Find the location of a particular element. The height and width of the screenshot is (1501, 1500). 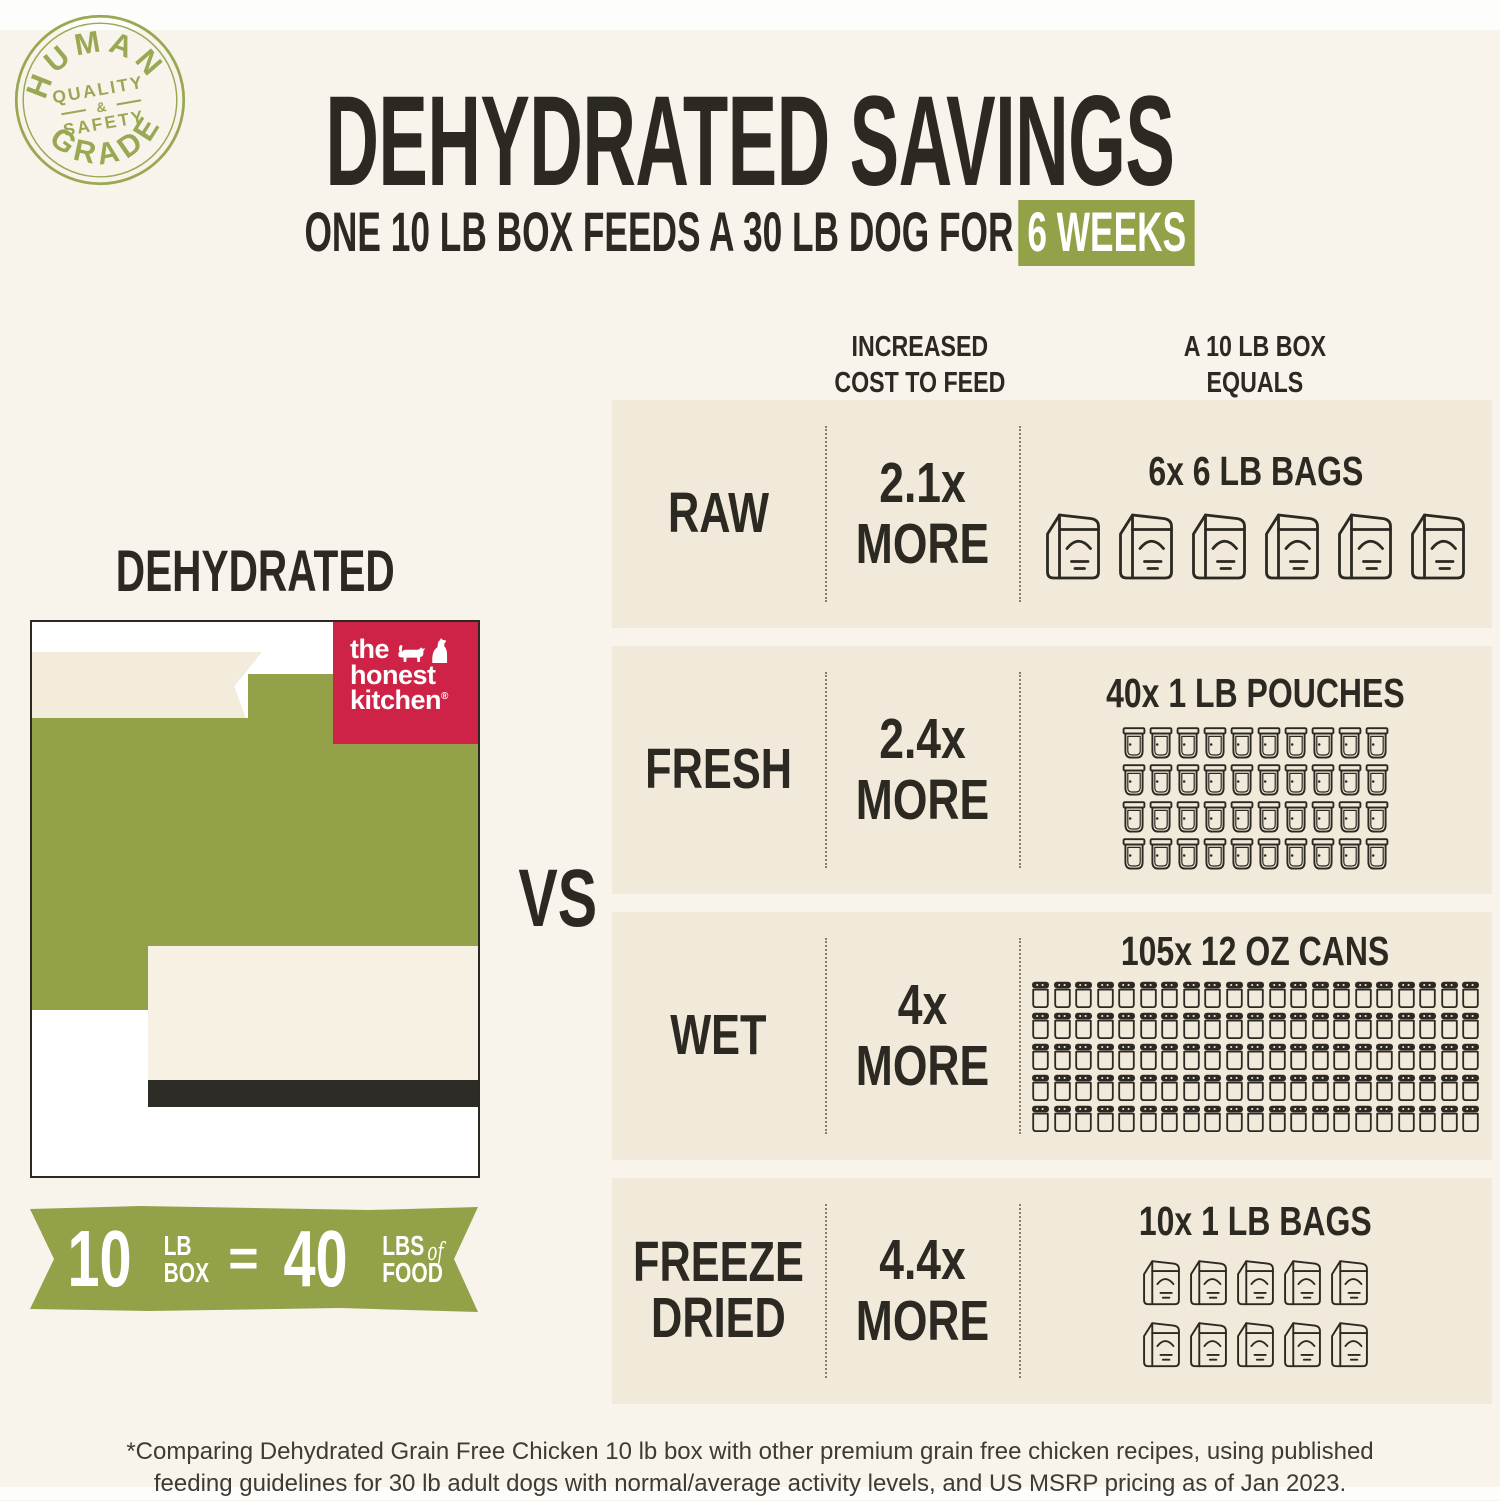

row-multiplier: 2.1x is located at coordinates (922, 483).